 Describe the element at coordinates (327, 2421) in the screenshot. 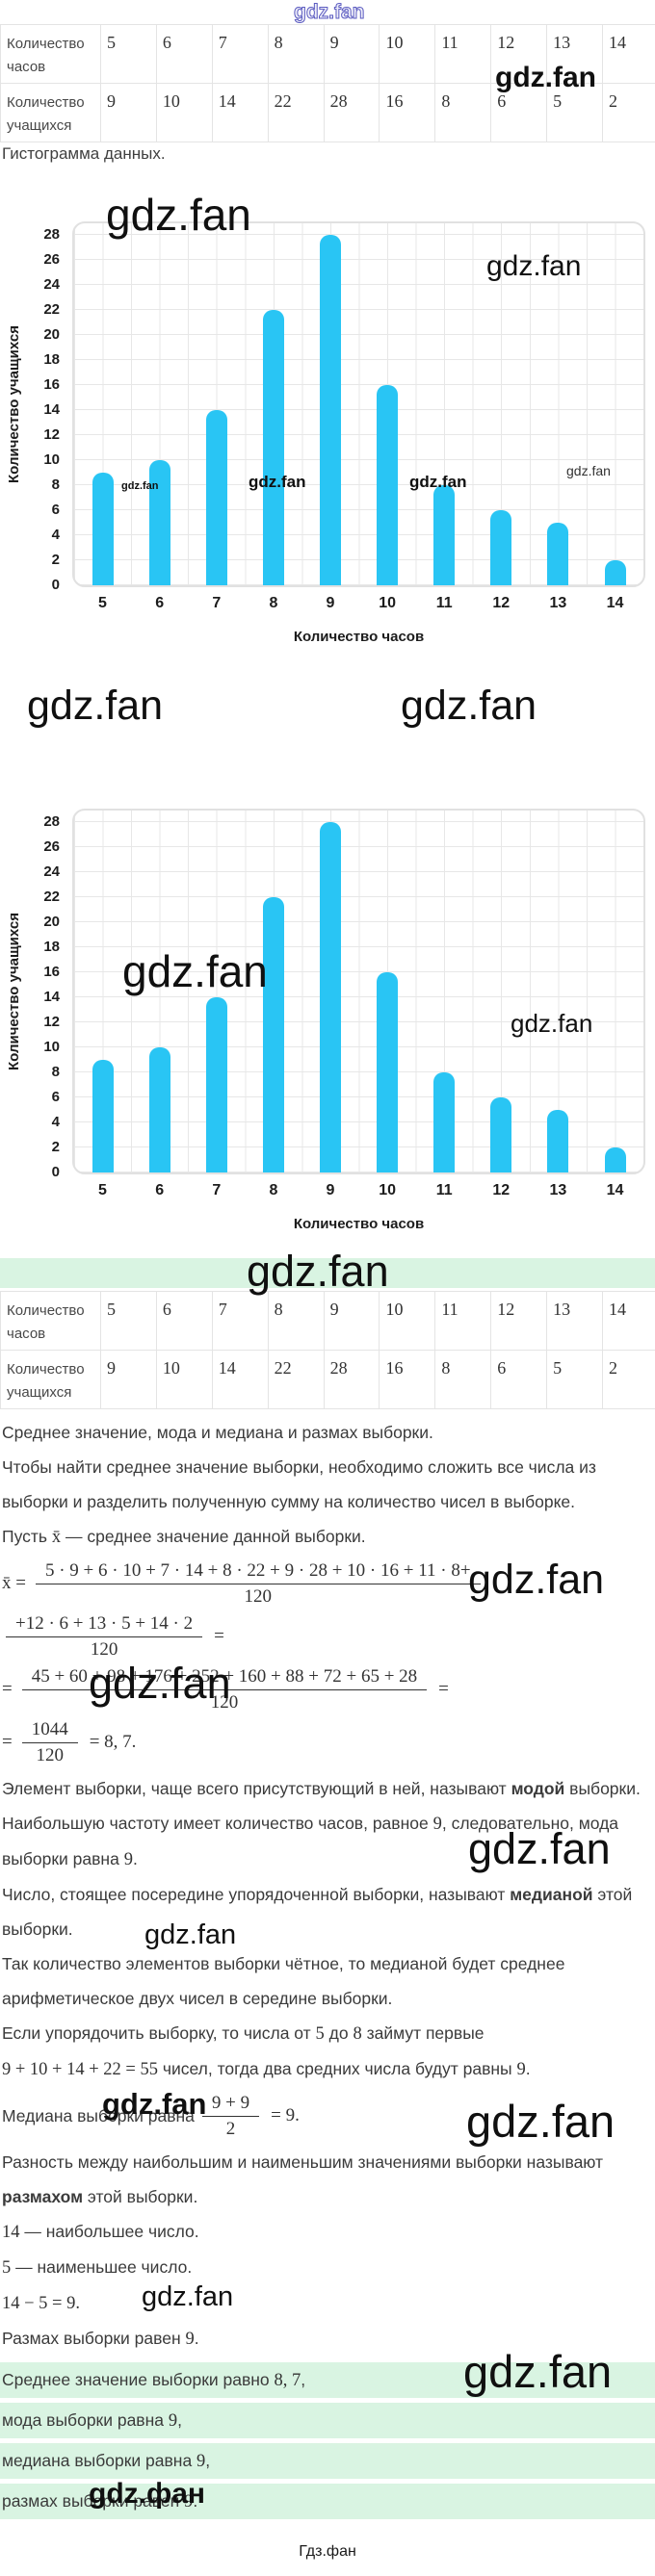

I see `summary-line-mode: мода выборки равна 9,` at that location.